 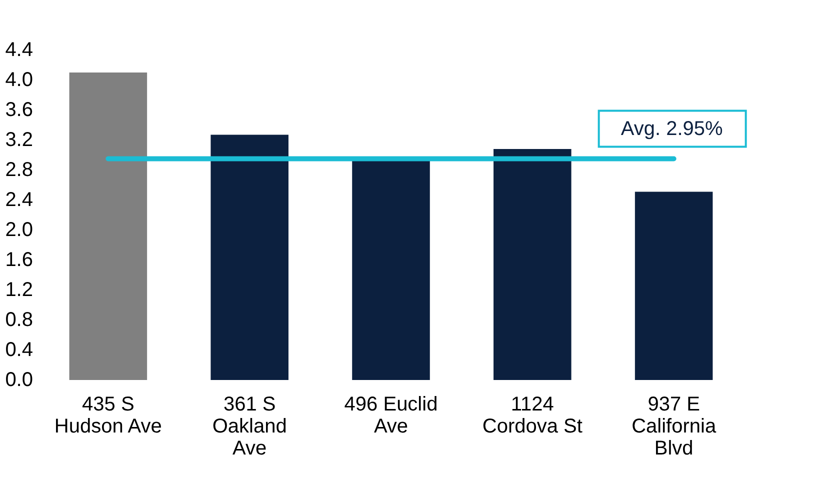 I want to click on y-tick-label: 3.6, so click(x=19, y=110).